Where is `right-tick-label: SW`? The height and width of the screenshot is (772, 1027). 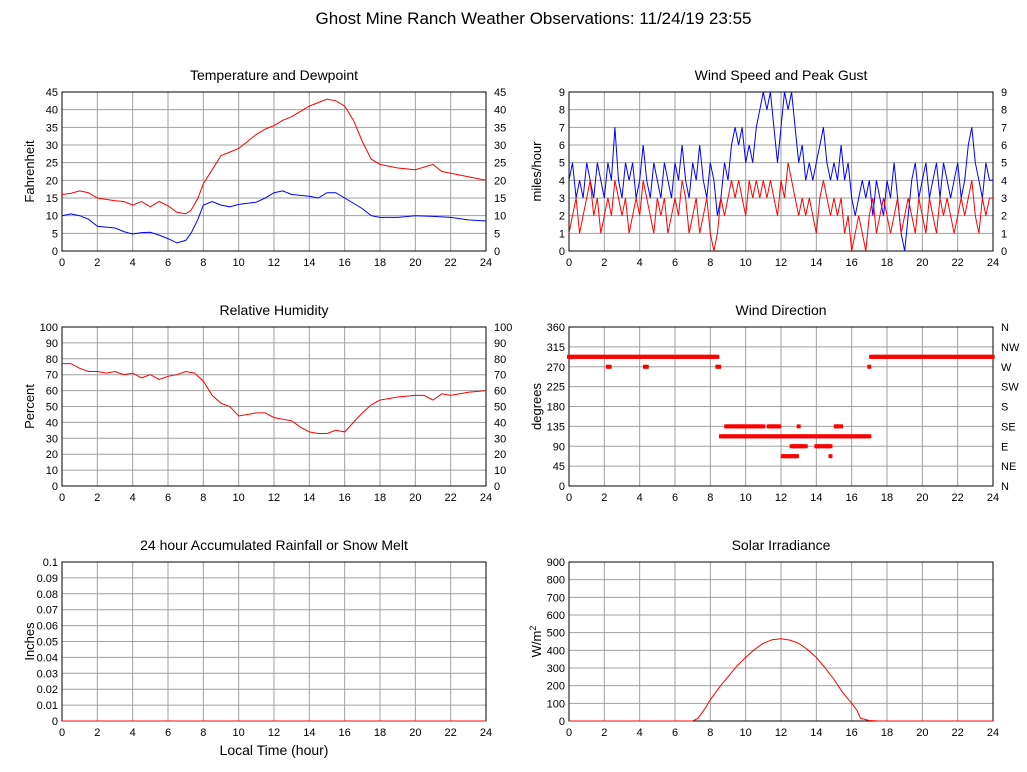
right-tick-label: SW is located at coordinates (1010, 388).